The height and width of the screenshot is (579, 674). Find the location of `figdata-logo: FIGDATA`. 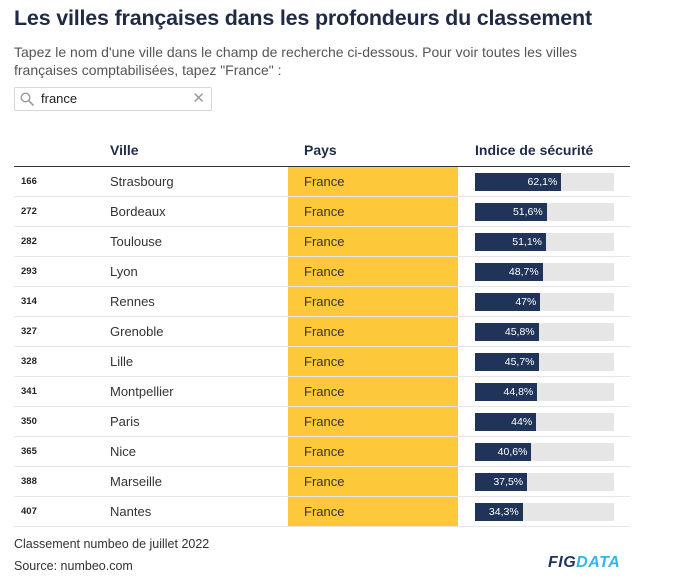

figdata-logo: FIGDATA is located at coordinates (584, 563).